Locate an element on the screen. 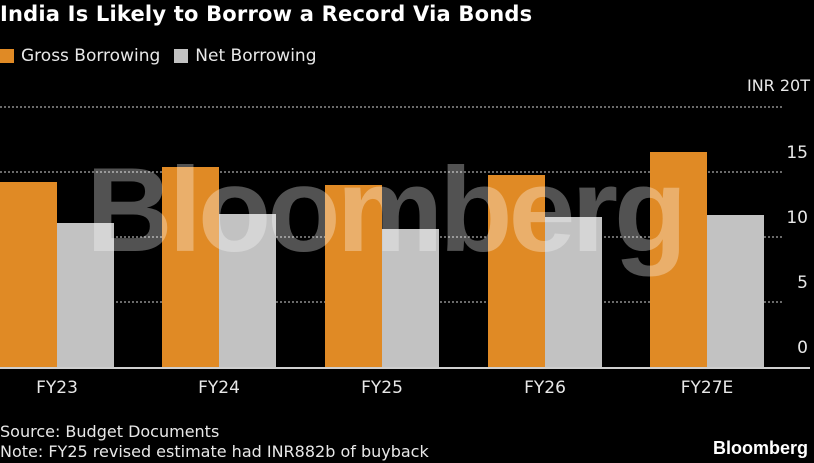 Image resolution: width=814 pixels, height=463 pixels. y-tick-0: 0 is located at coordinates (802, 348).